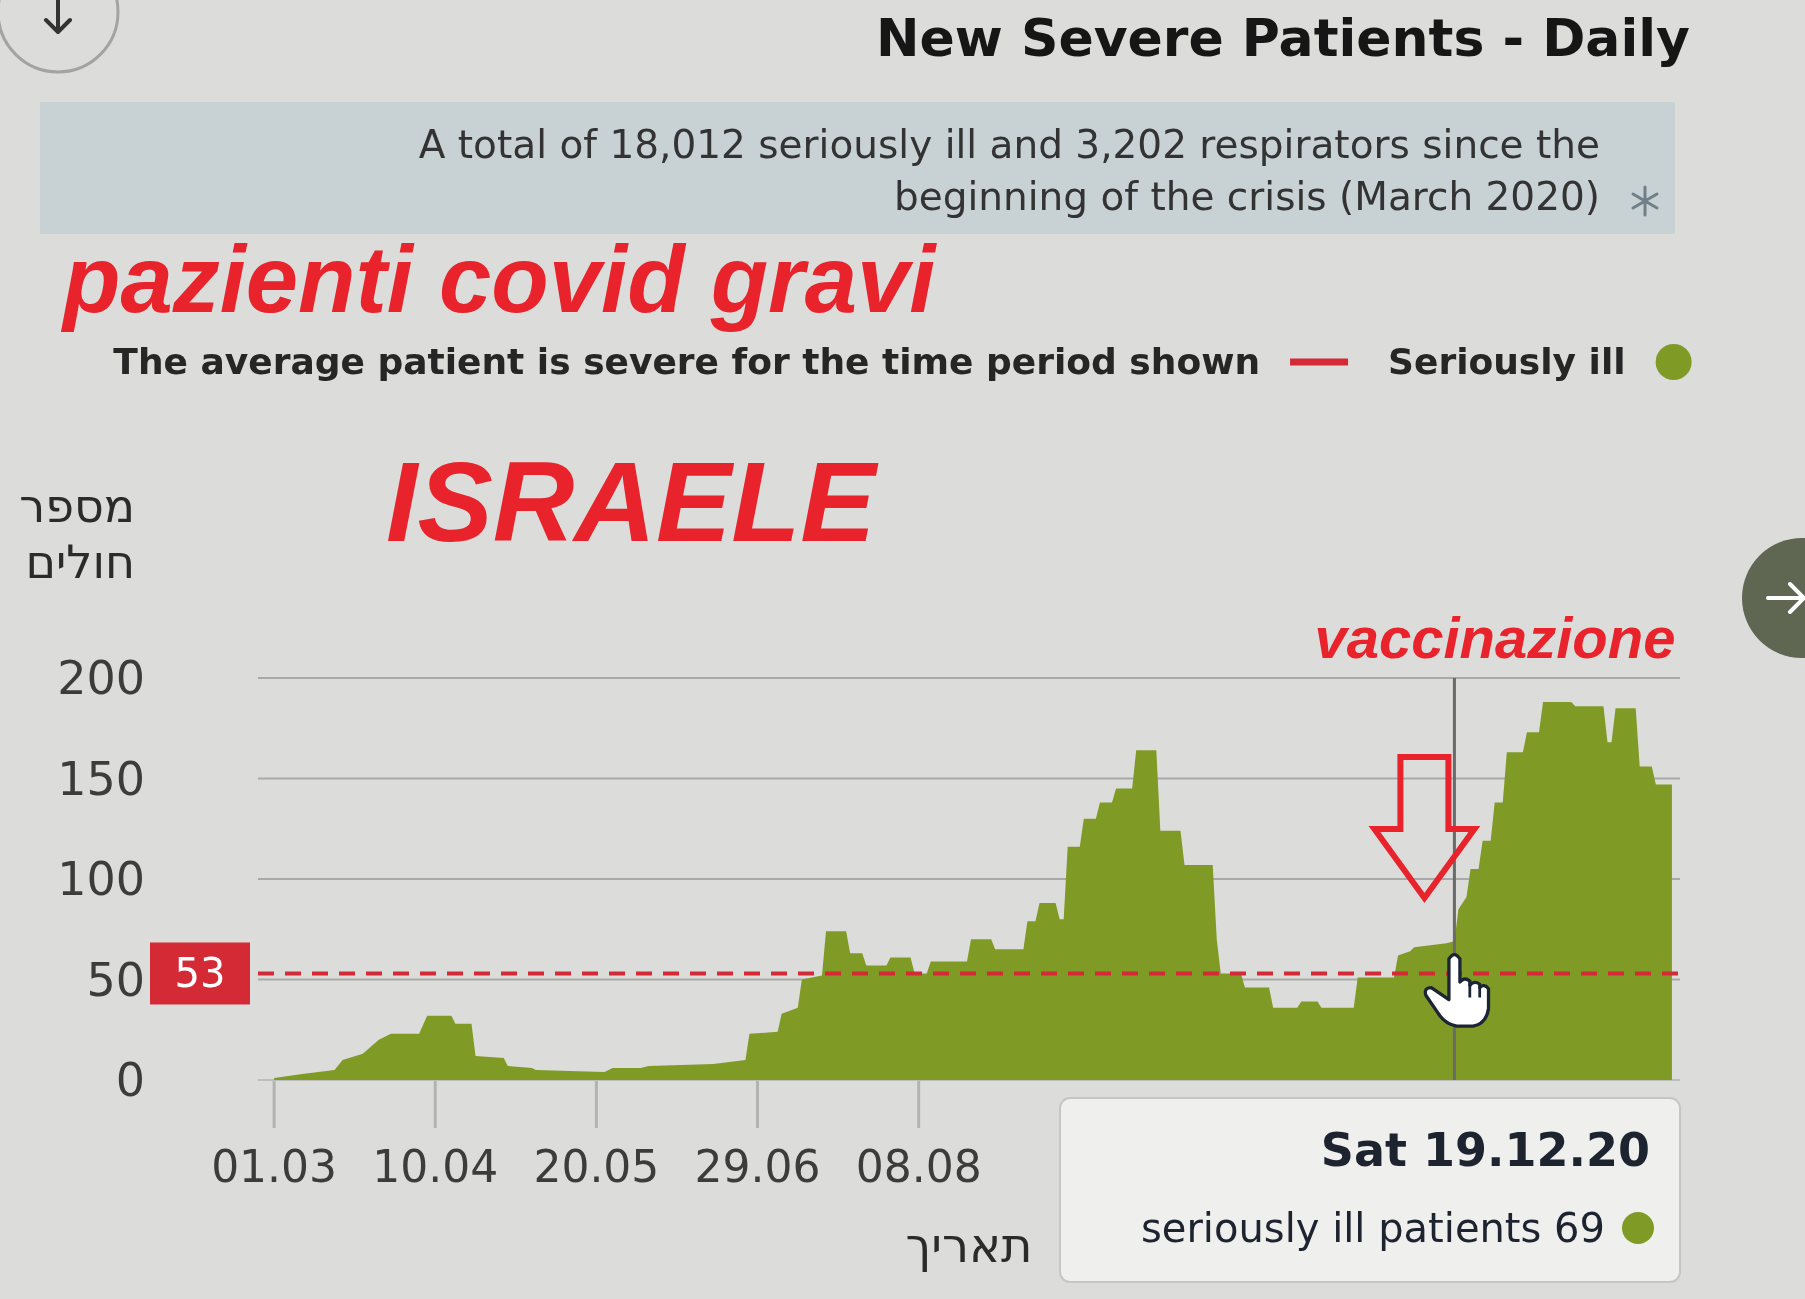  What do you see at coordinates (1507, 361) in the screenshot?
I see `legend-label: Seriously ill` at bounding box center [1507, 361].